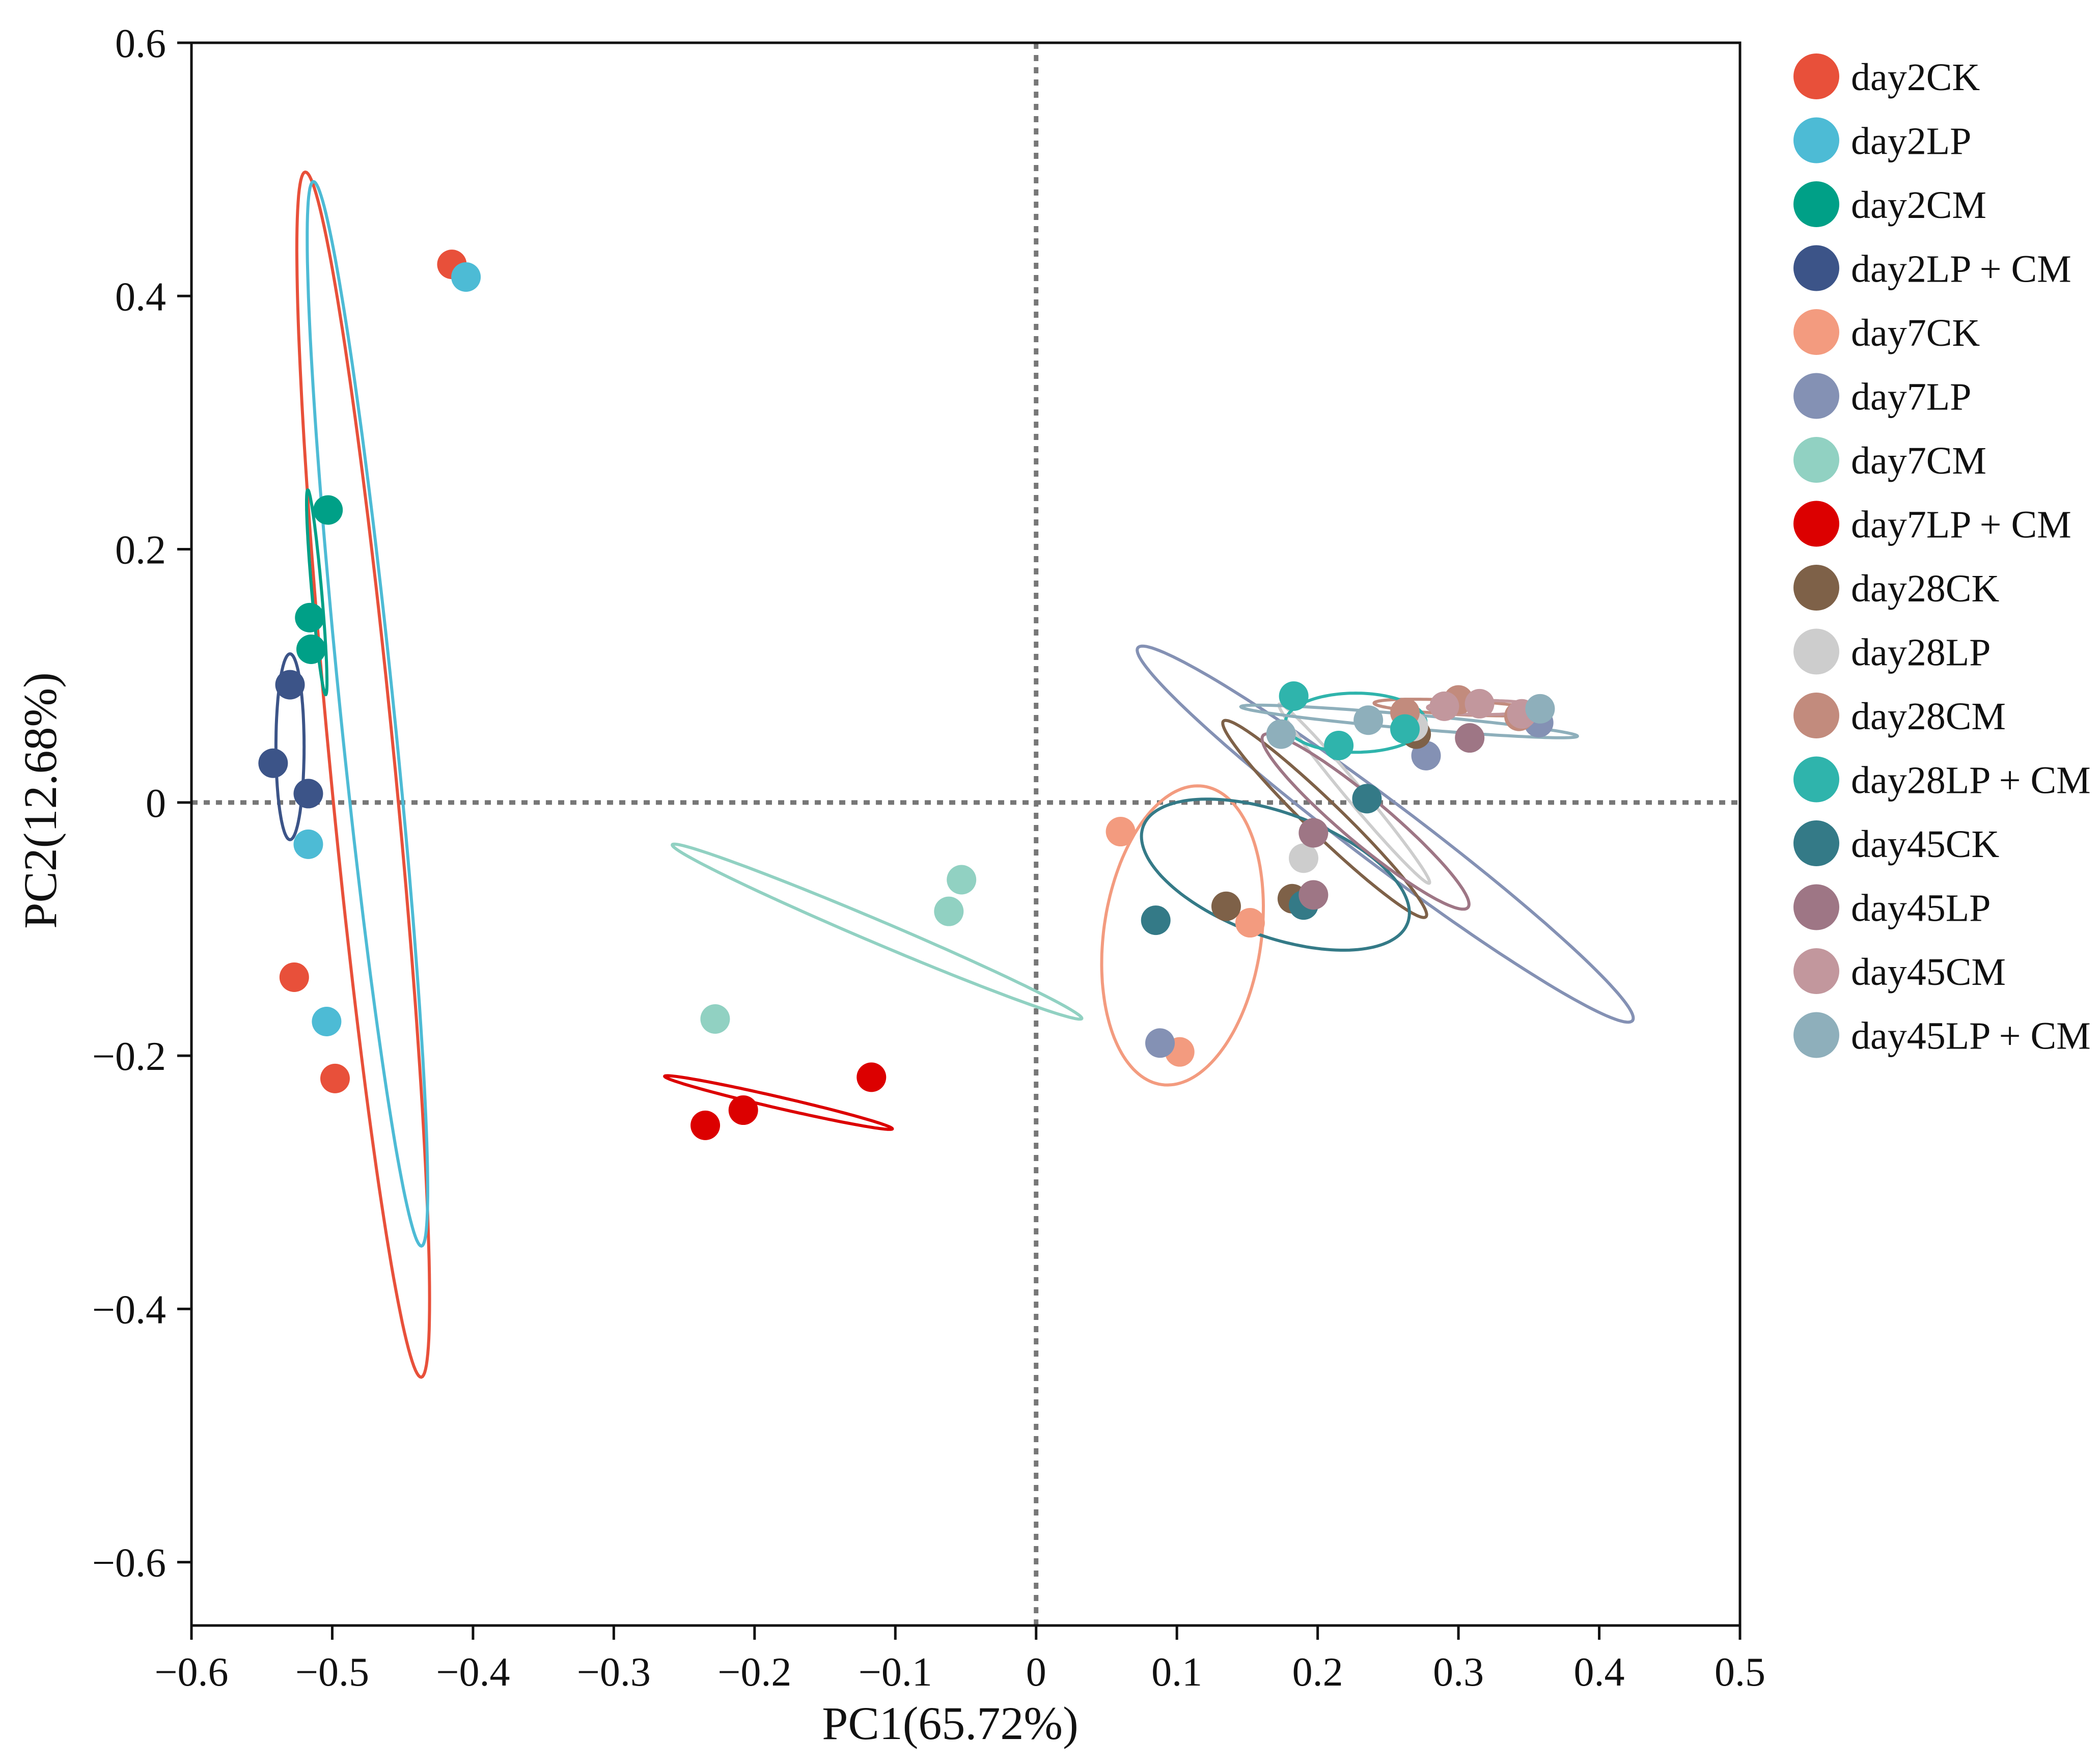  Describe the element at coordinates (40, 800) in the screenshot. I see `y-axis-label: PC2(12.68%)` at that location.